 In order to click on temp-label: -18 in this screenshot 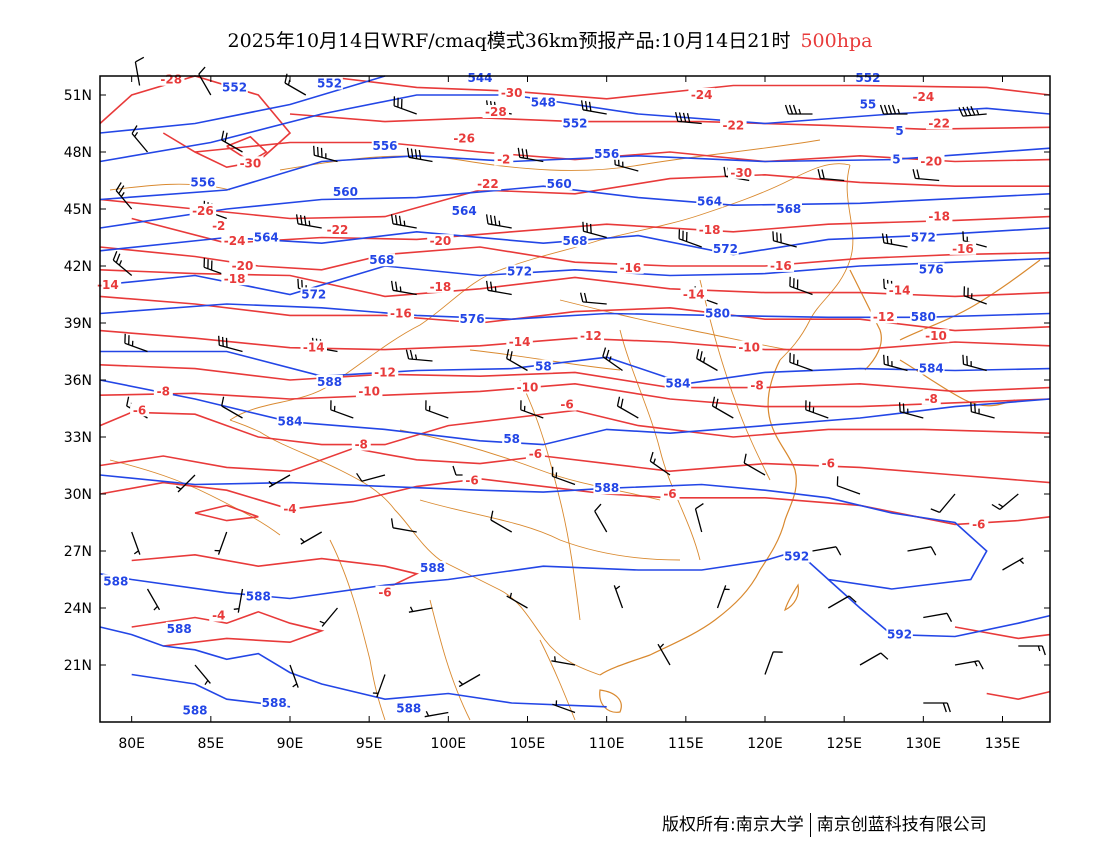, I will do `click(441, 287)`.